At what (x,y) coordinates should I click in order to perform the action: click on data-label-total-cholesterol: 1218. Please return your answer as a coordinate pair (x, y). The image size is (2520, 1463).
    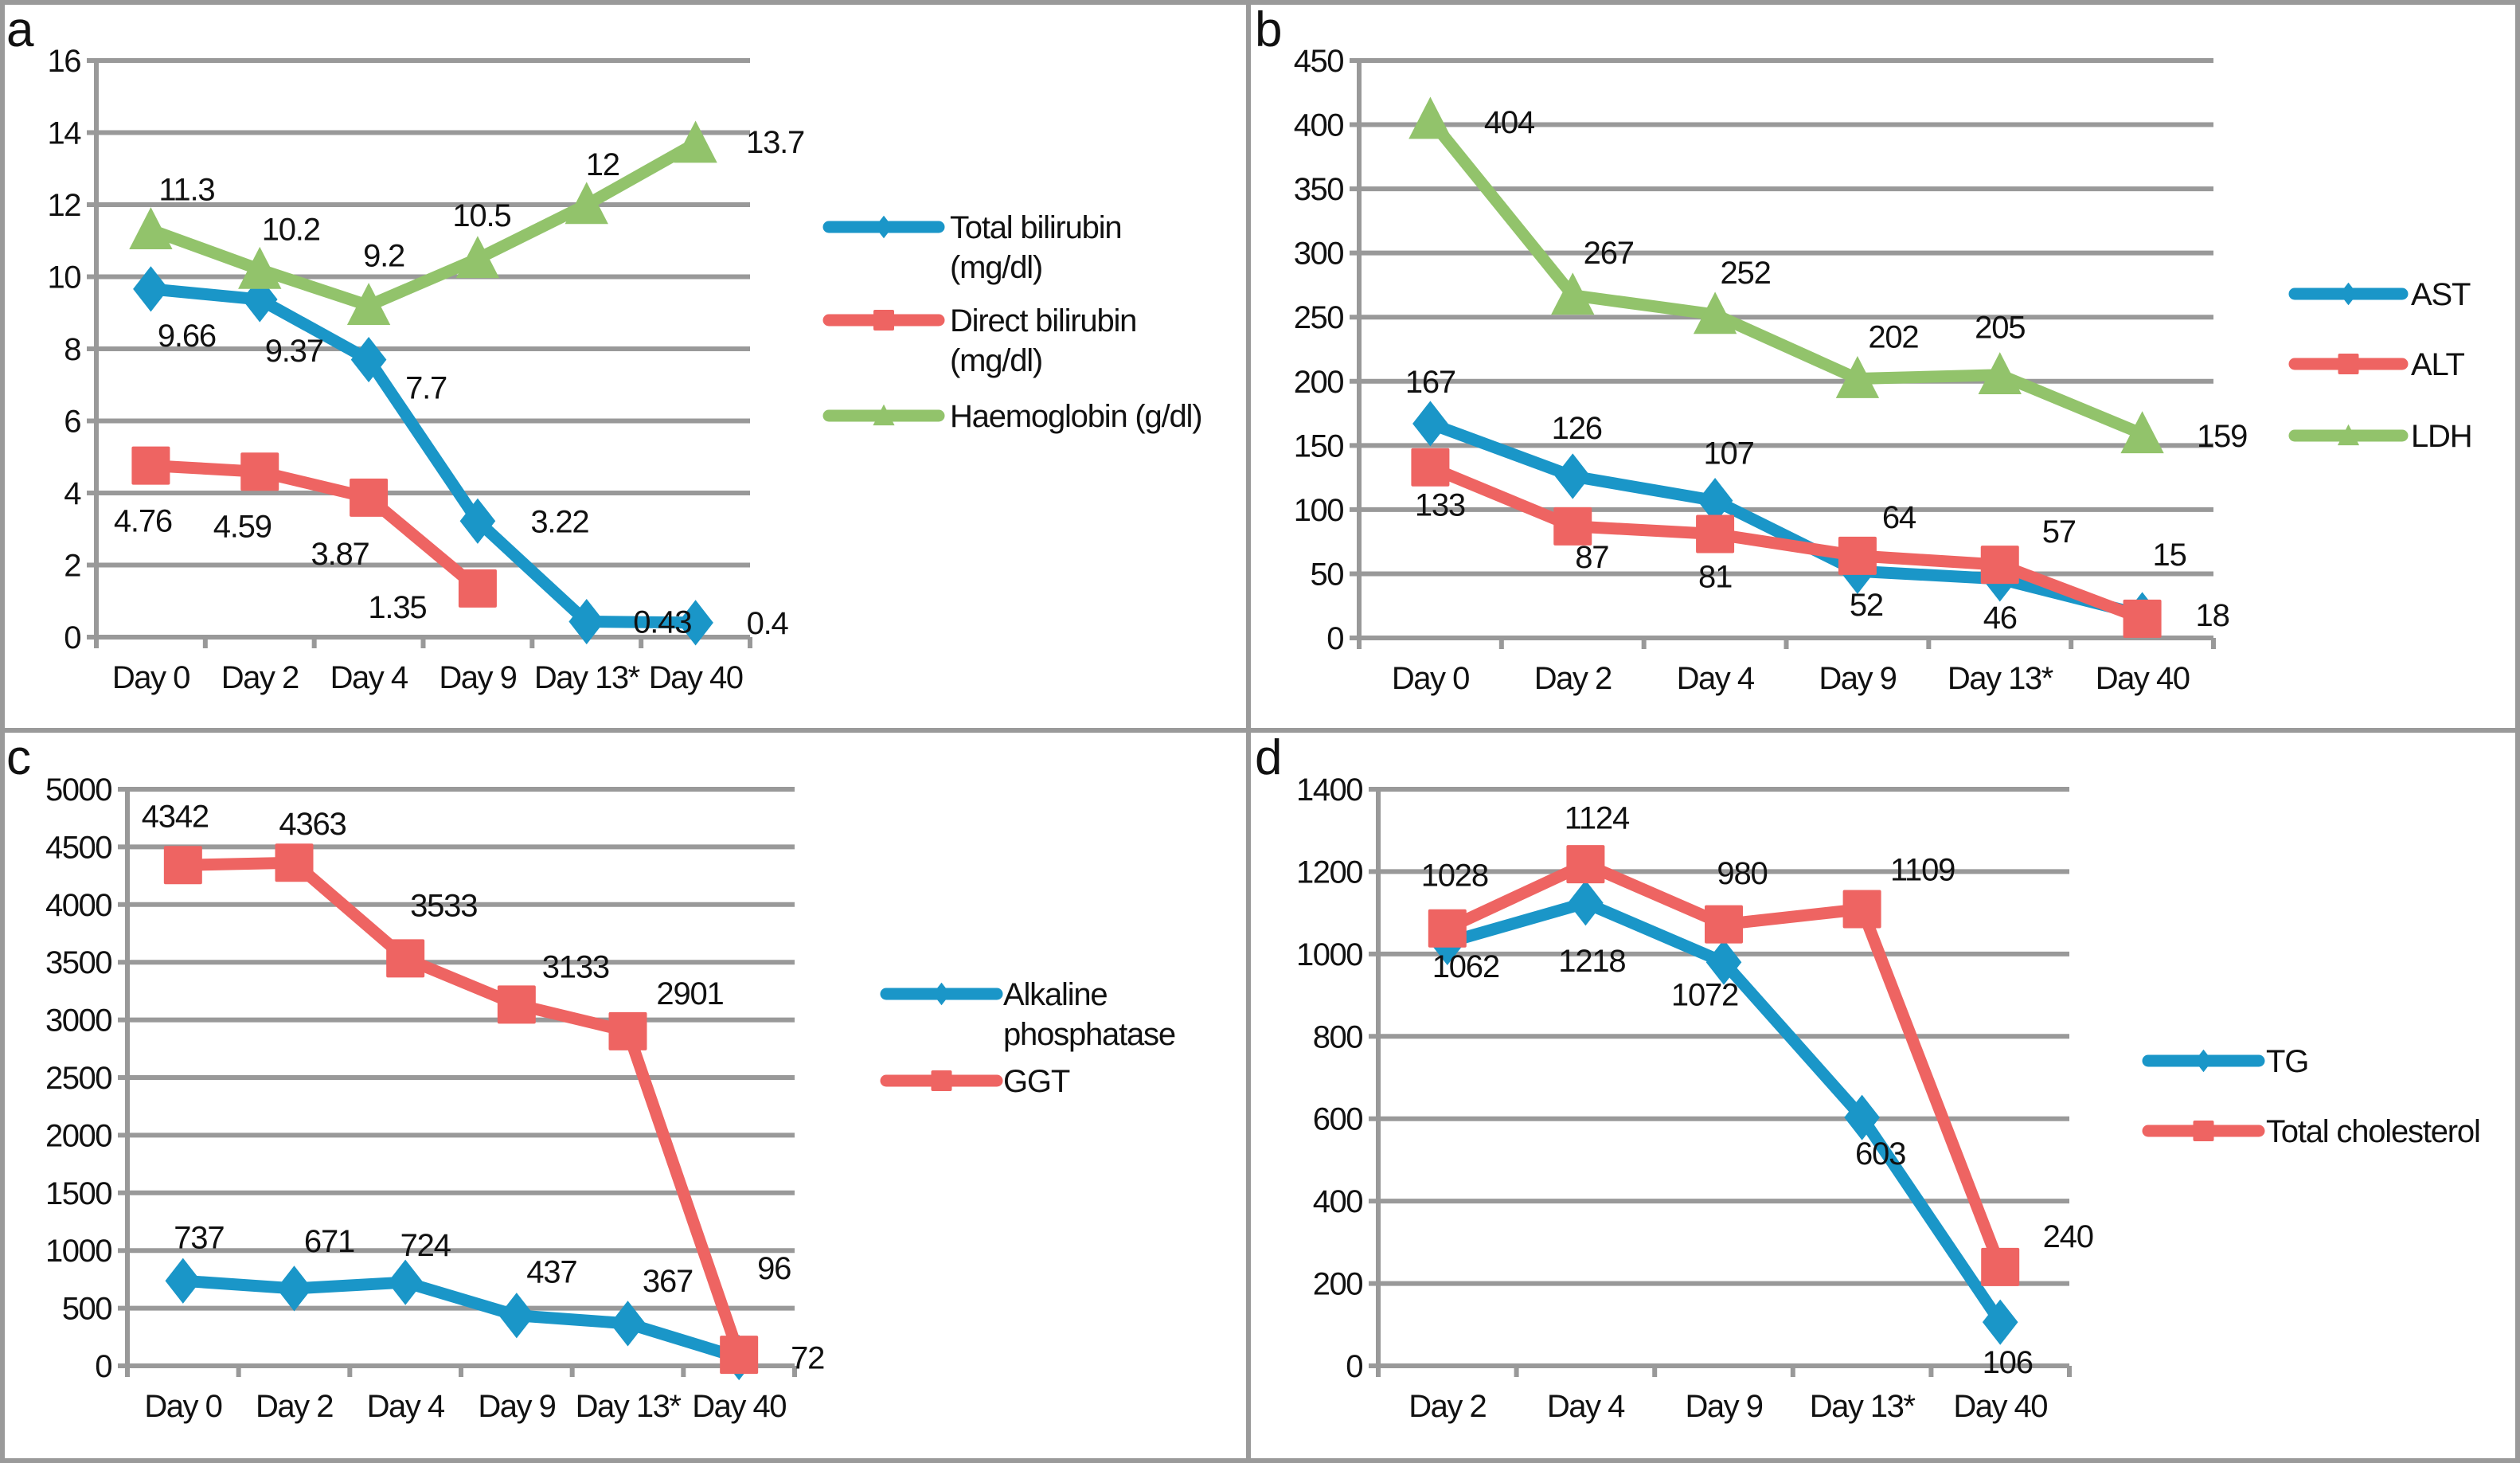
    Looking at the image, I should click on (1591, 961).